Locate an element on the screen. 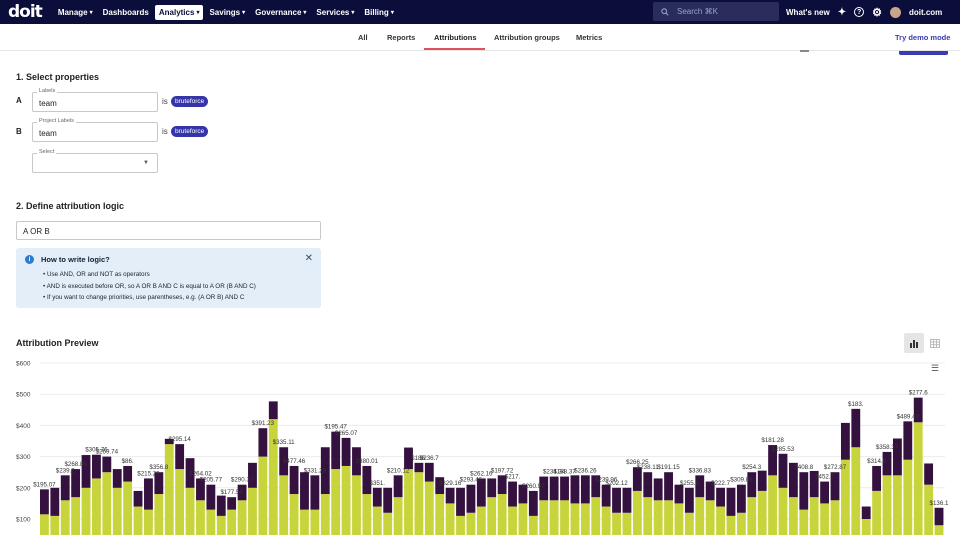  avatar is located at coordinates (895, 12).